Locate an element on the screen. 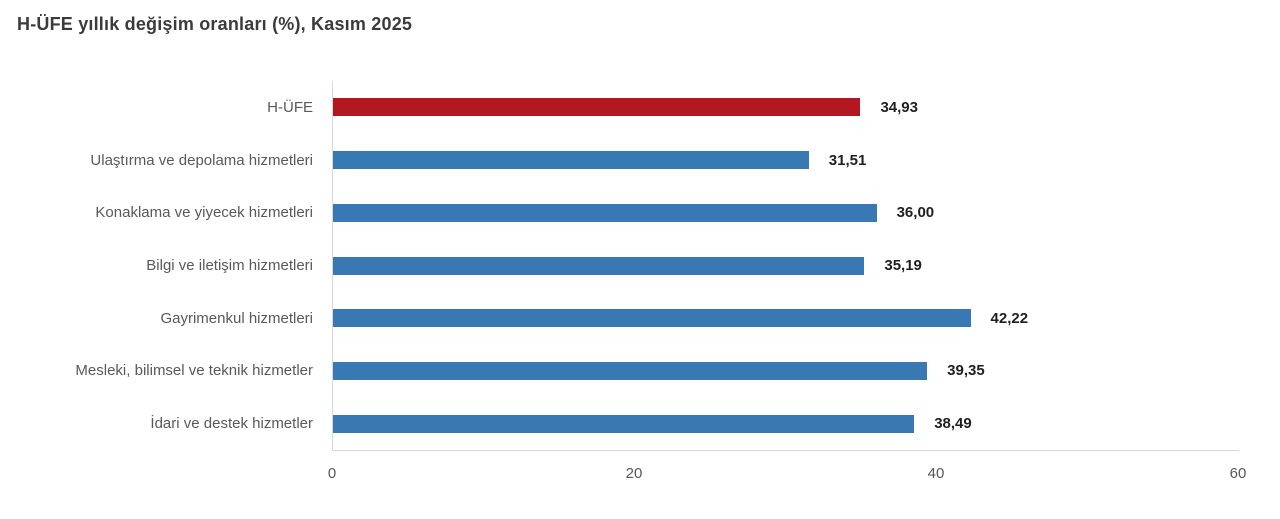 The width and height of the screenshot is (1280, 519). value-label: 38,49 is located at coordinates (953, 424).